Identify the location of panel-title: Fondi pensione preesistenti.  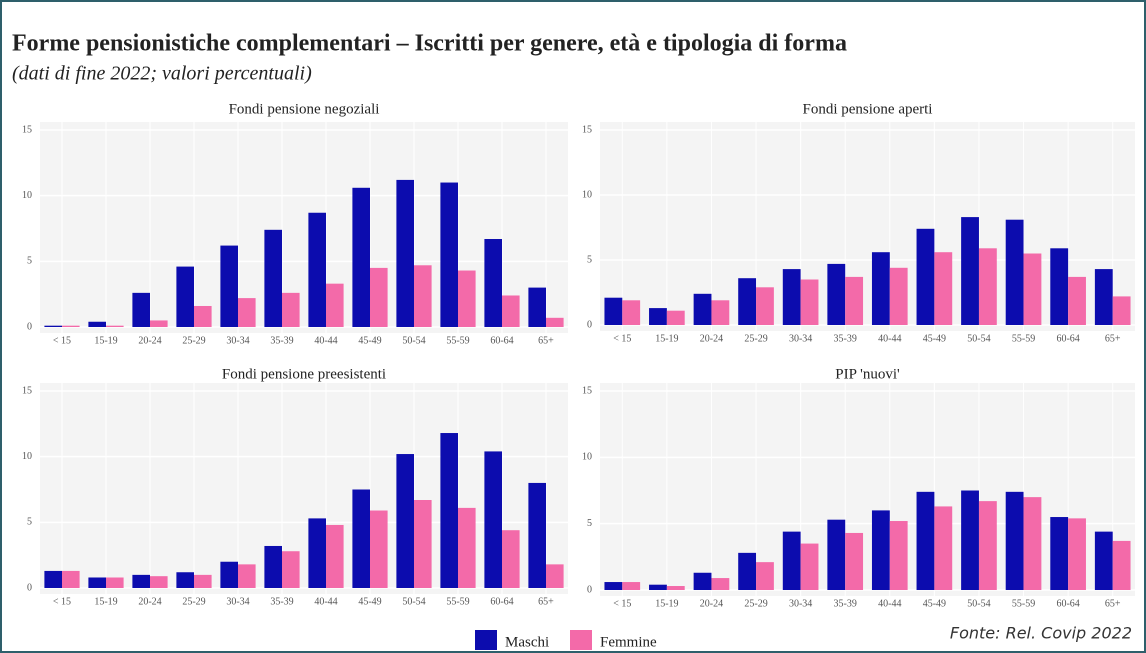
(304, 374).